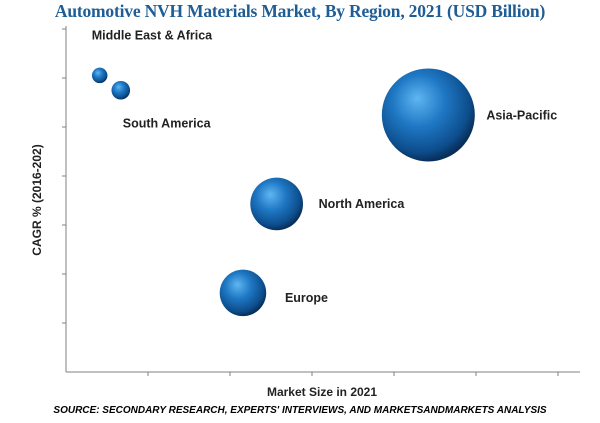 The width and height of the screenshot is (600, 423). I want to click on bubble-south-america, so click(121, 90).